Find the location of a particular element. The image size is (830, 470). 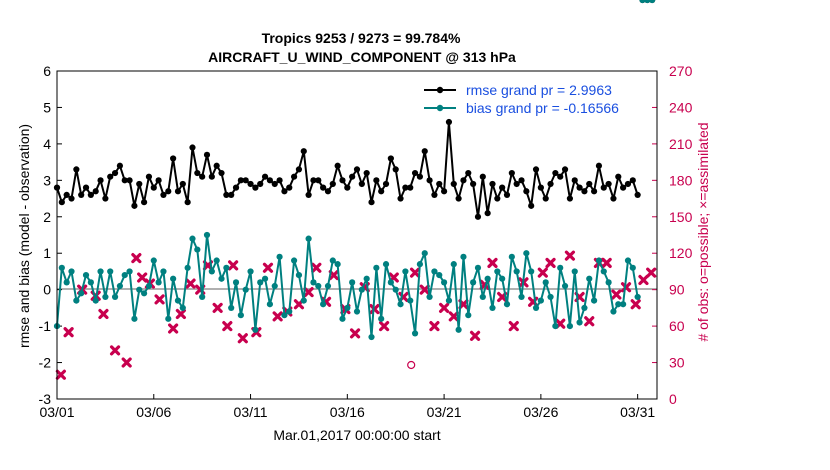

y-right-tick-label: 240 is located at coordinates (681, 107).